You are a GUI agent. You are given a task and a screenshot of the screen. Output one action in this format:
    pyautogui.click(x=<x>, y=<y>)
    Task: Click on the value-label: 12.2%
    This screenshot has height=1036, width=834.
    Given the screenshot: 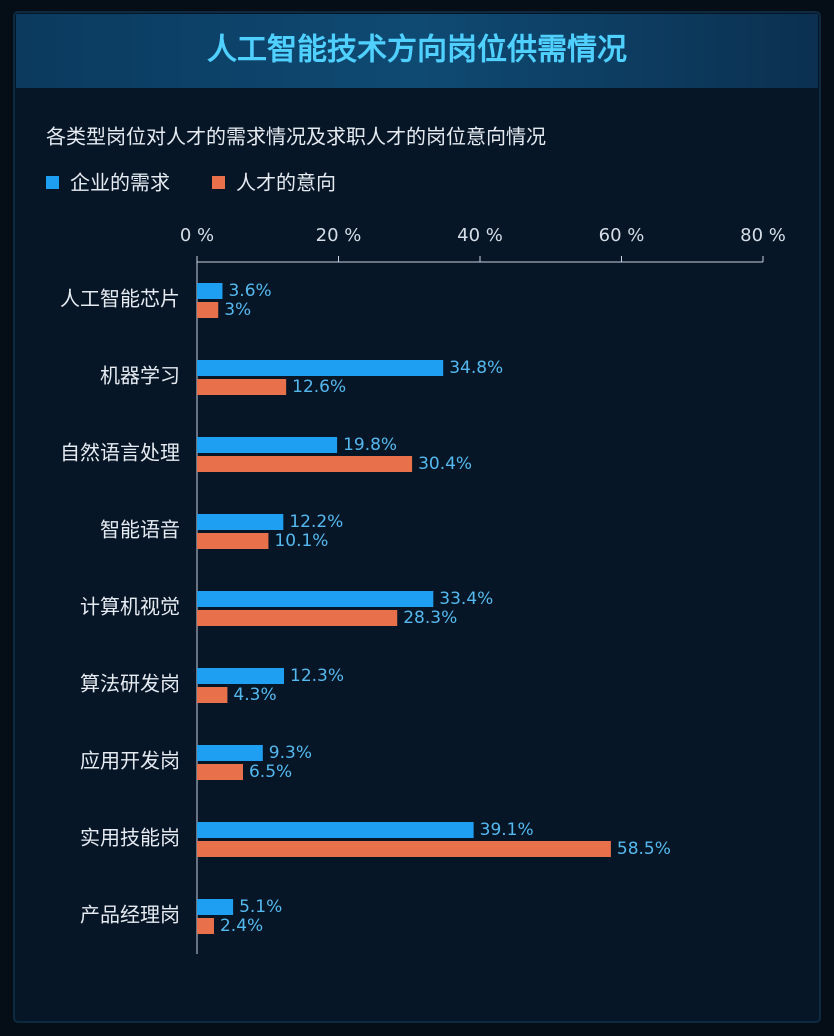 What is the action you would take?
    pyautogui.click(x=316, y=522)
    